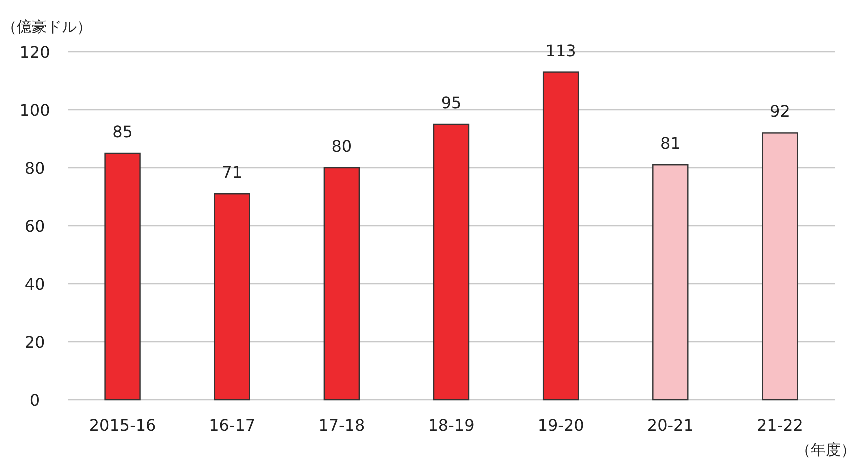 Image resolution: width=860 pixels, height=461 pixels. Describe the element at coordinates (35, 284) in the screenshot. I see `y-tick-label: 40` at that location.